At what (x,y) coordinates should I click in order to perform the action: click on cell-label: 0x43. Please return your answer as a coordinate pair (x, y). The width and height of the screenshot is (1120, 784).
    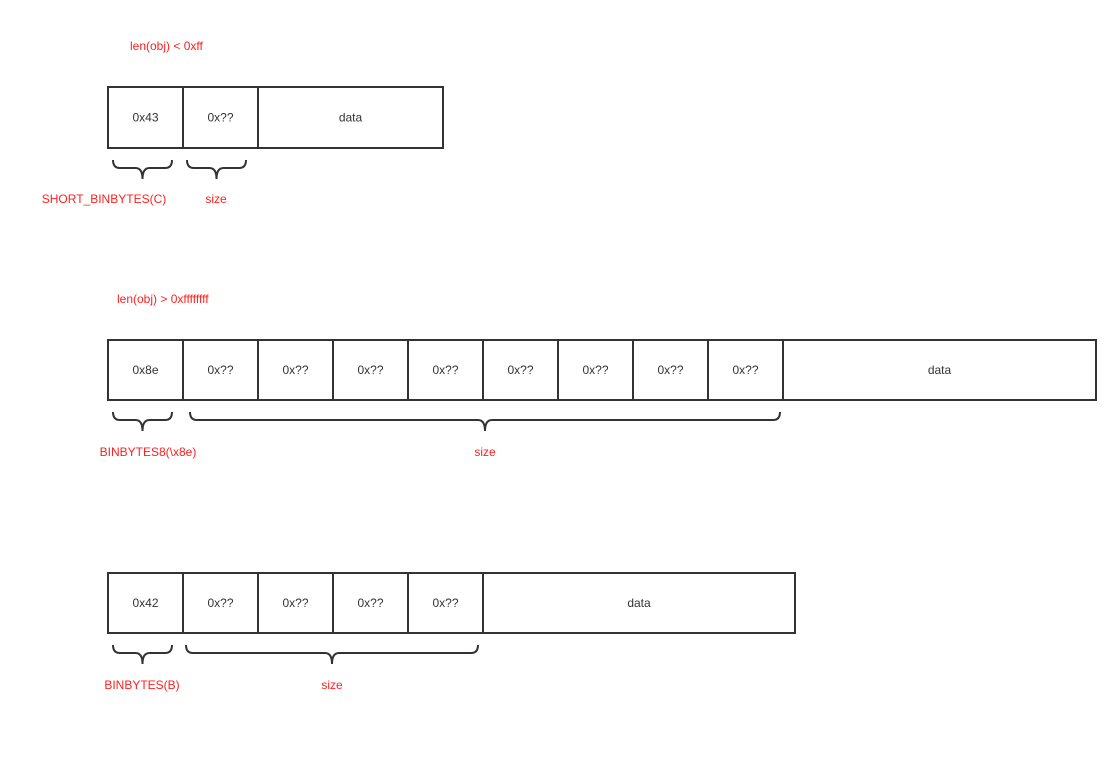
    Looking at the image, I should click on (145, 118).